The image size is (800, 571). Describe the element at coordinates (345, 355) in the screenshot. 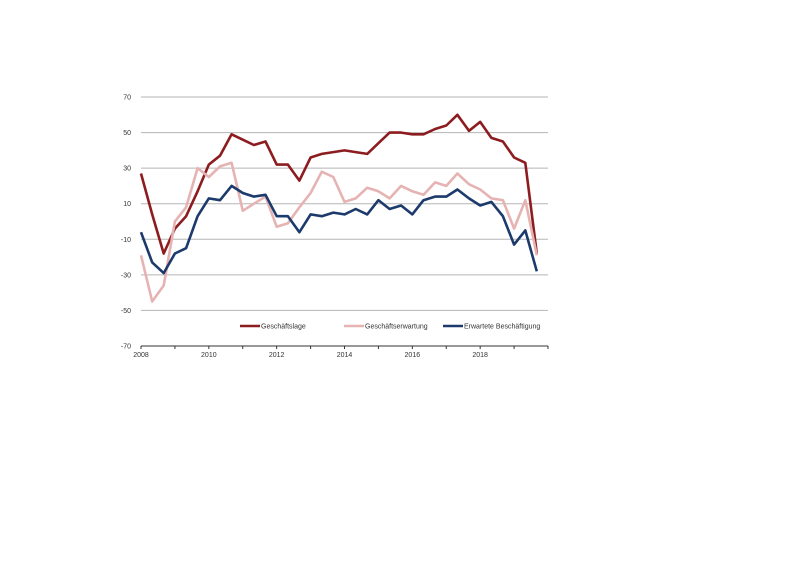

I see `x-tick-label: 2014` at that location.